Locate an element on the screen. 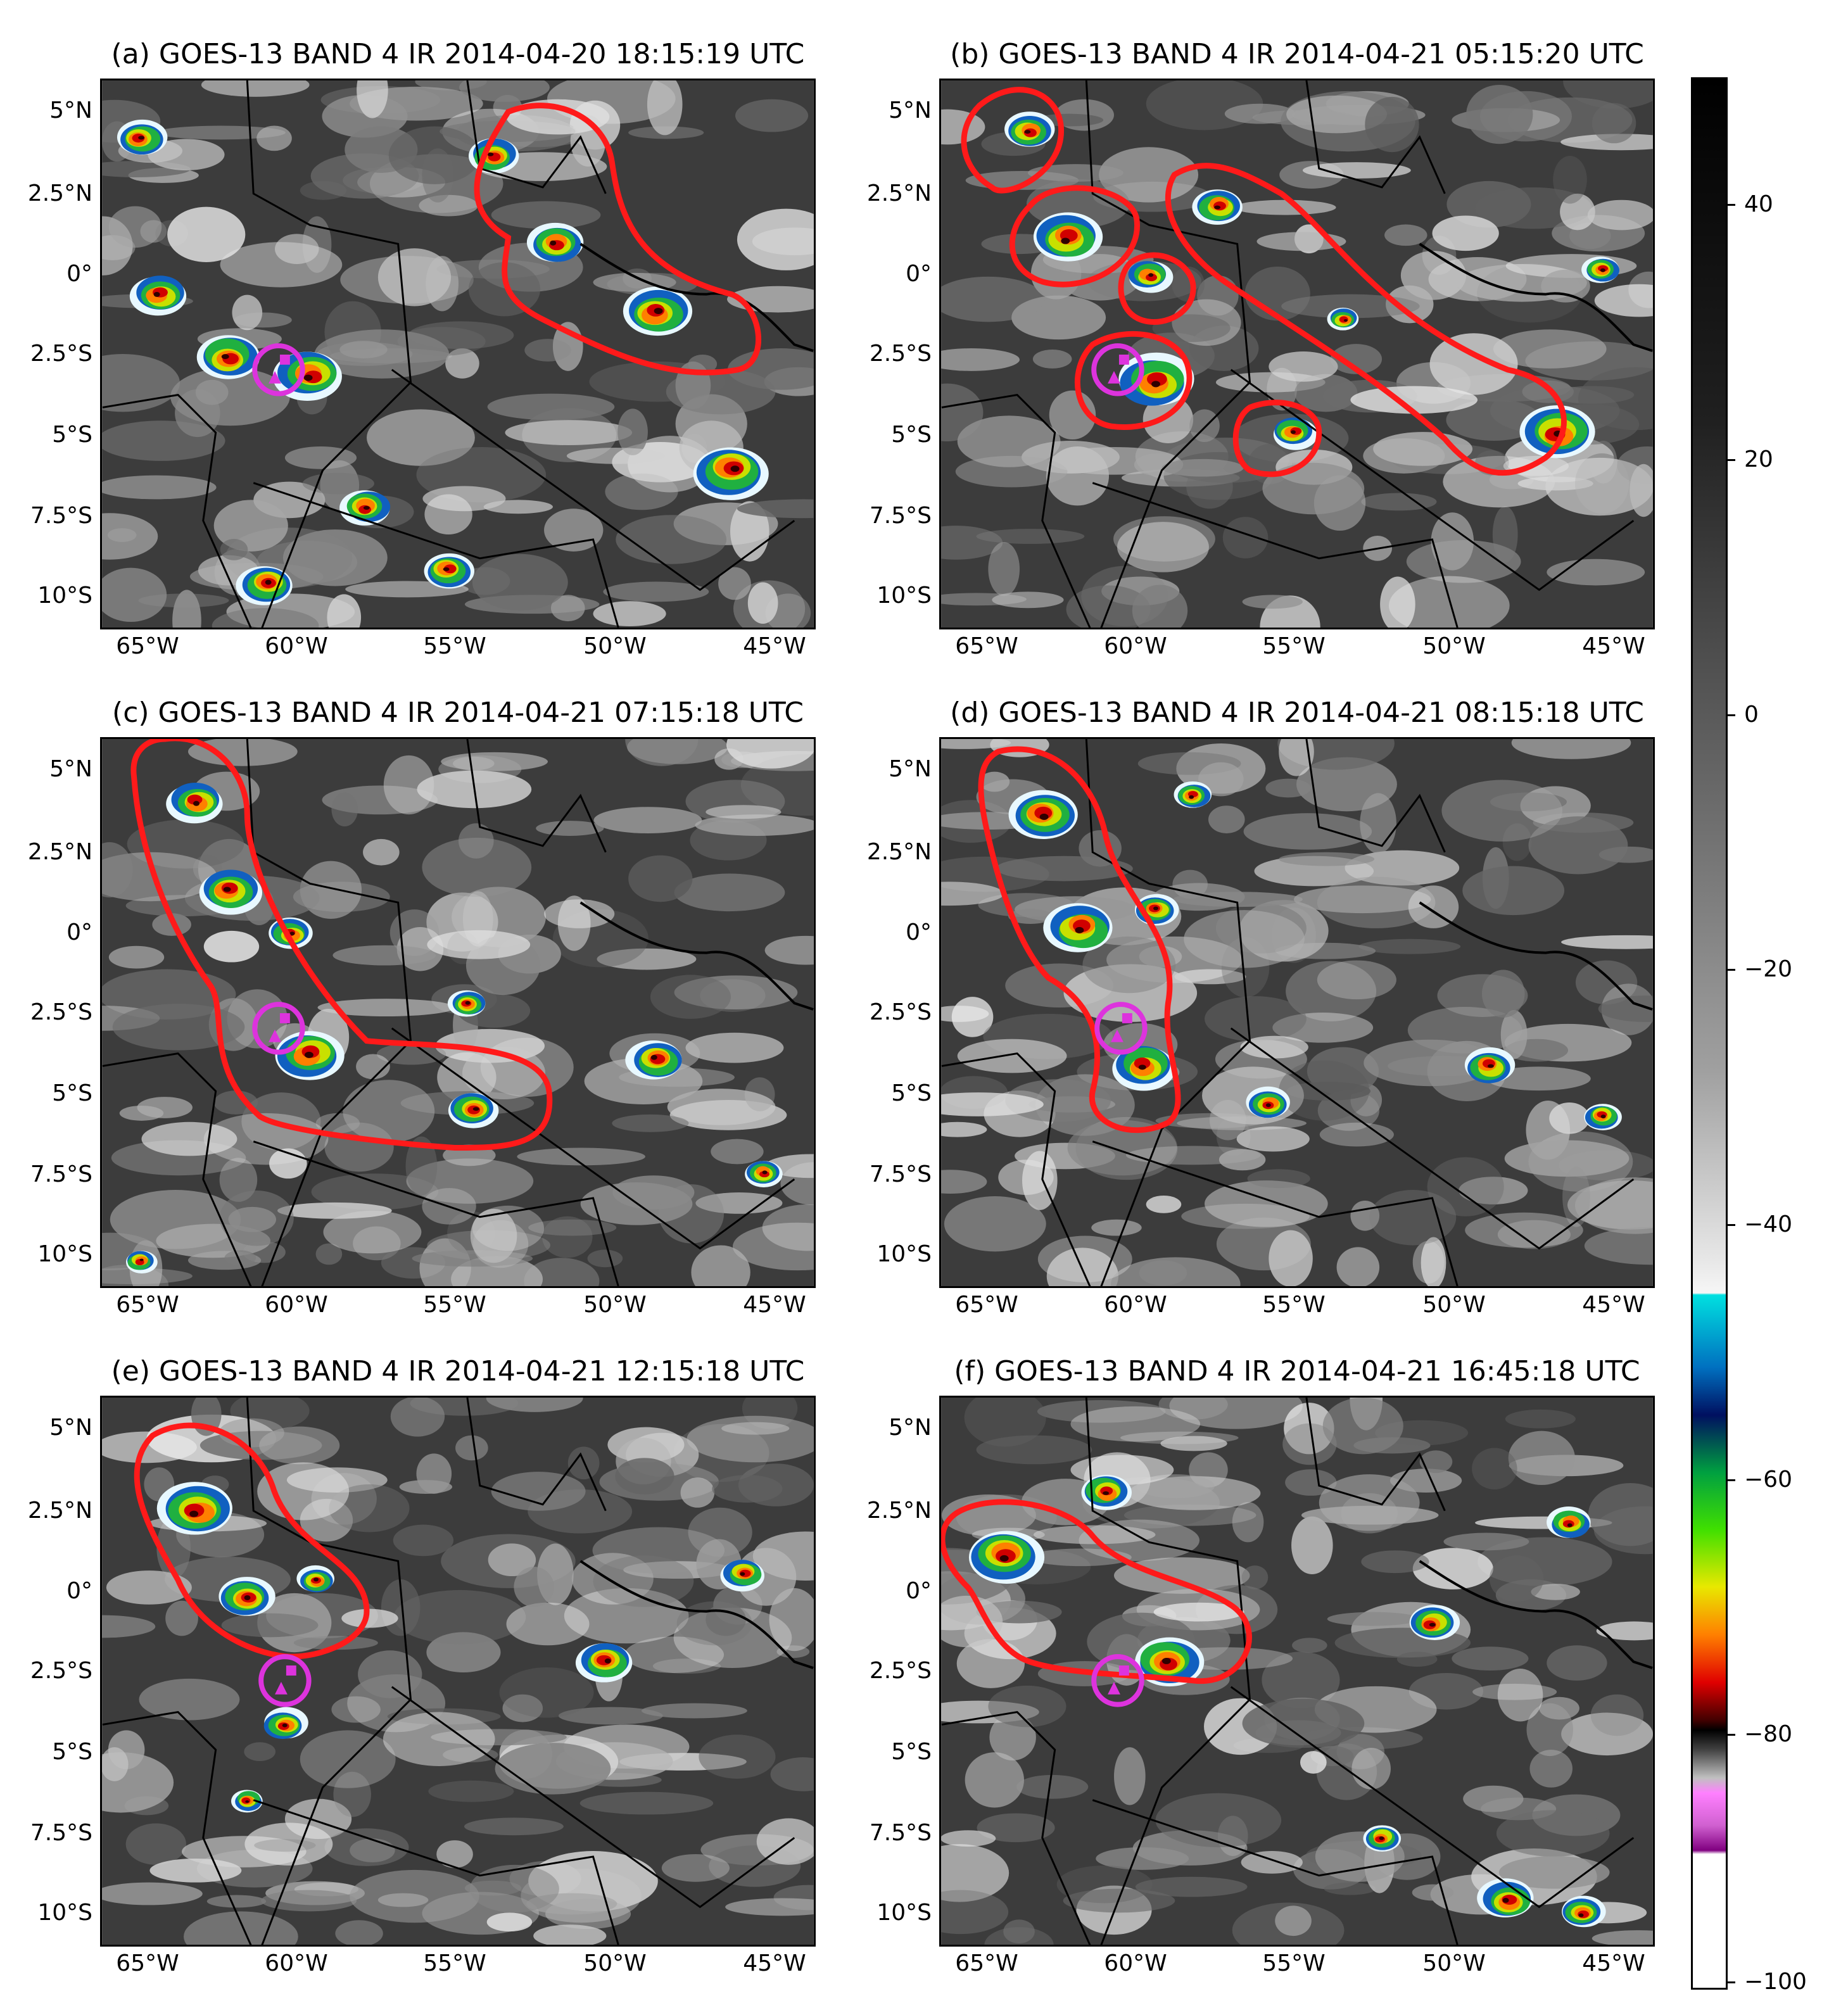 Image resolution: width=1848 pixels, height=2015 pixels. colorbar-tick: −80 is located at coordinates (1759, 1734).